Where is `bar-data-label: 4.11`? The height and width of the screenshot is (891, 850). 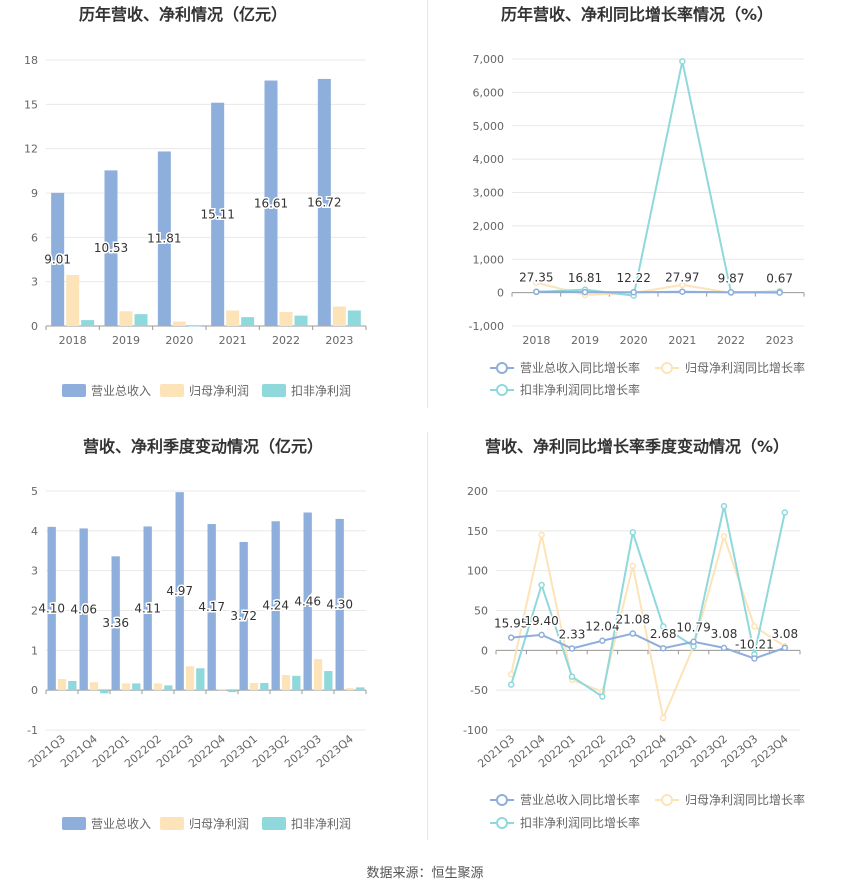 bar-data-label: 4.11 is located at coordinates (147, 608).